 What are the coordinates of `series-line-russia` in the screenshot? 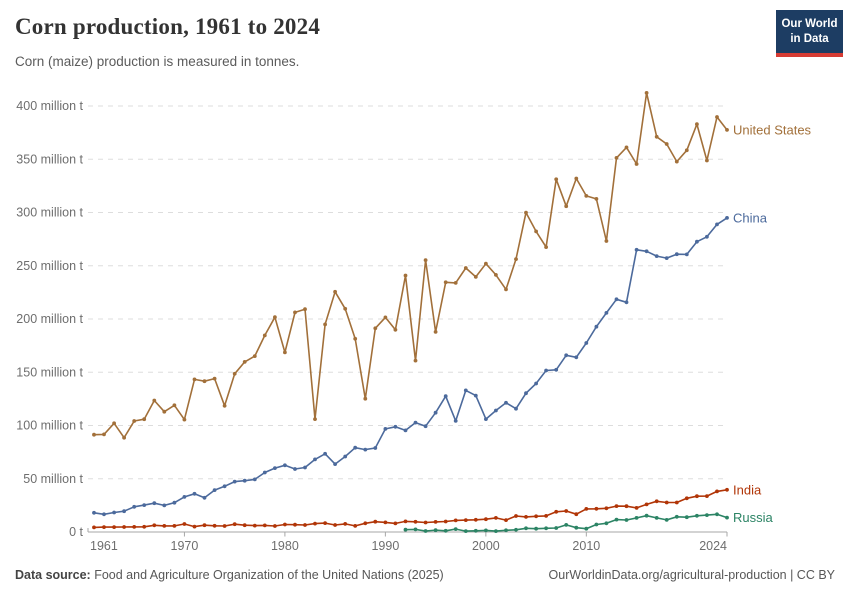 It's located at (566, 522).